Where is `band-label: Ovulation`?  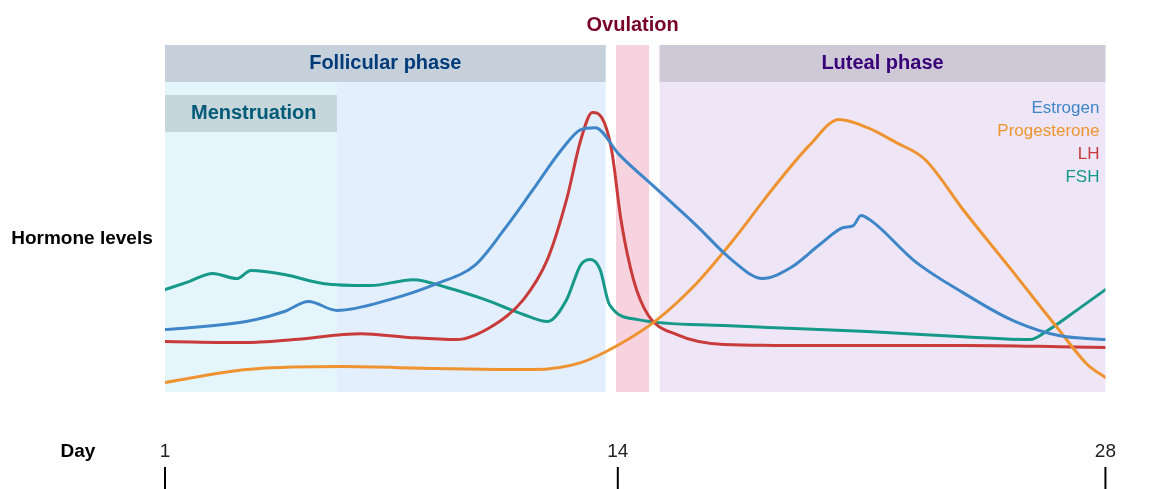 band-label: Ovulation is located at coordinates (632, 23).